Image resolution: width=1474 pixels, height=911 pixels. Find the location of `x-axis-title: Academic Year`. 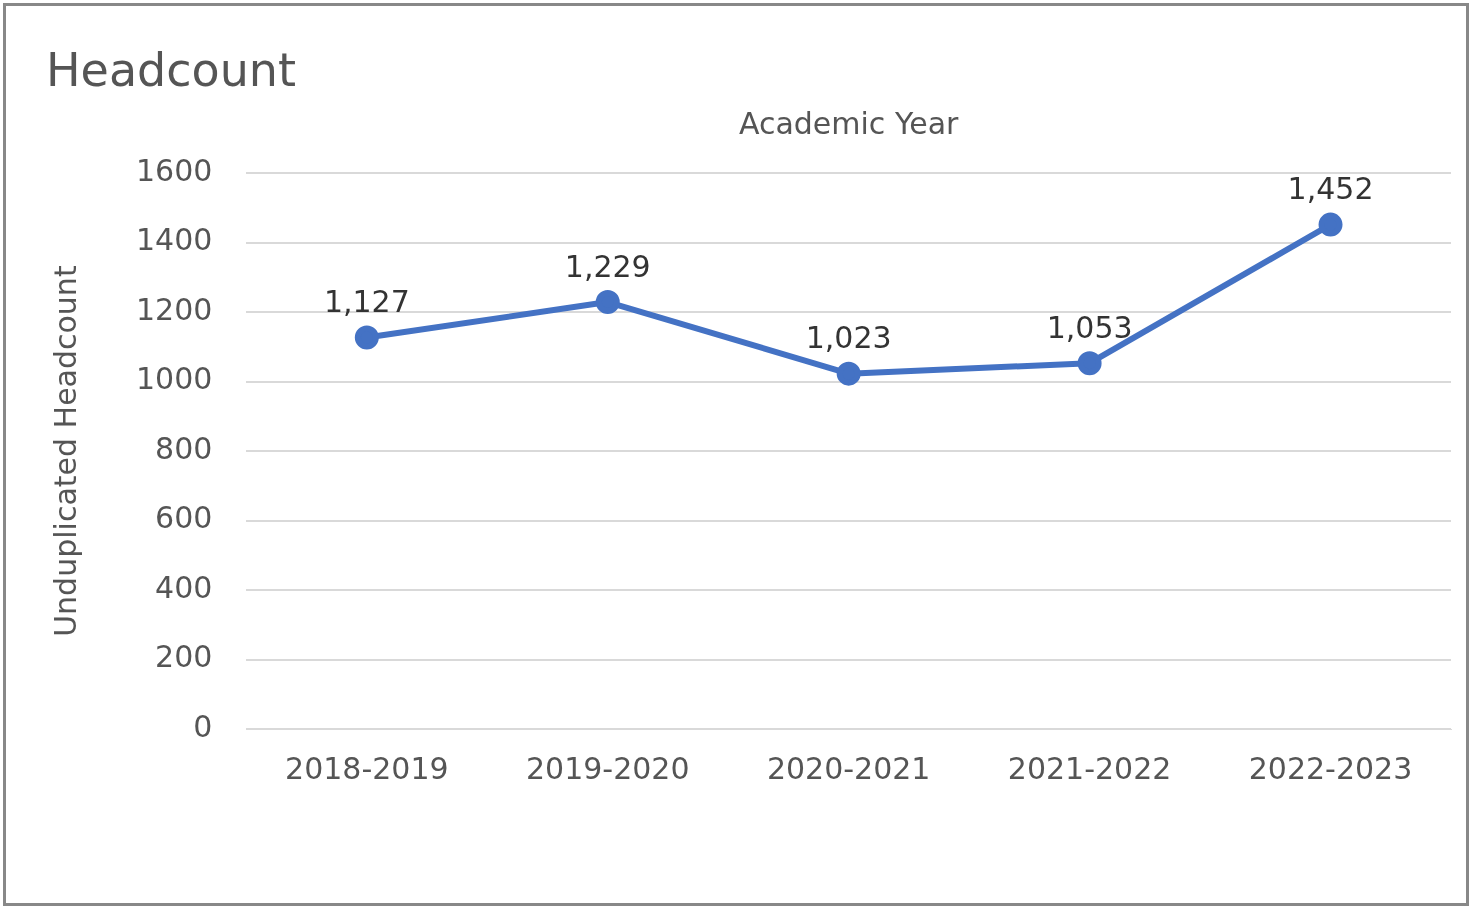

x-axis-title: Academic Year is located at coordinates (849, 123).